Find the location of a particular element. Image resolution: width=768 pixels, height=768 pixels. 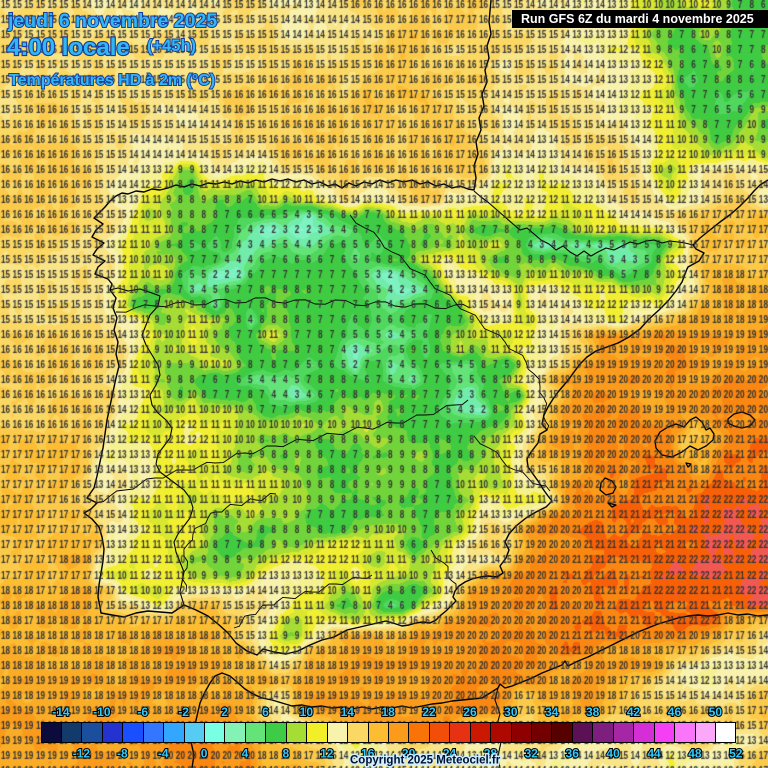

legend-tick-label: 42 is located at coordinates (634, 712).